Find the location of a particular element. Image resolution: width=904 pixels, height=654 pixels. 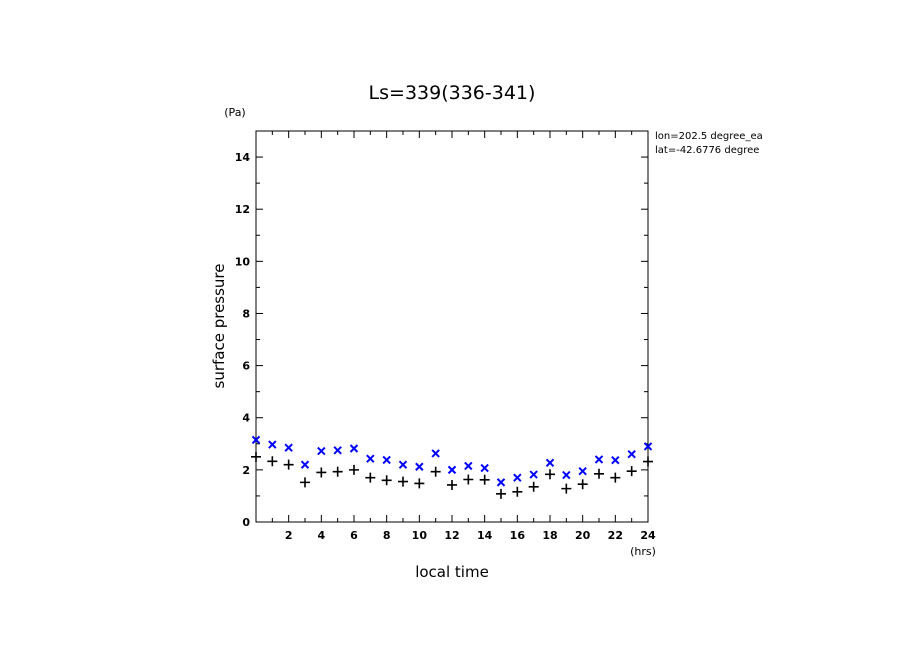

x-tick-label: 6 is located at coordinates (354, 535).